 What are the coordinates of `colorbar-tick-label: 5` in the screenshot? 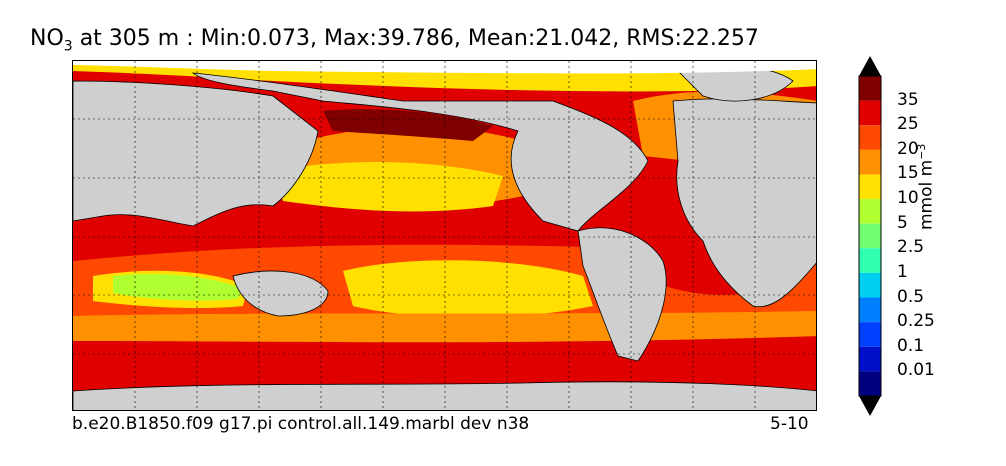 It's located at (902, 222).